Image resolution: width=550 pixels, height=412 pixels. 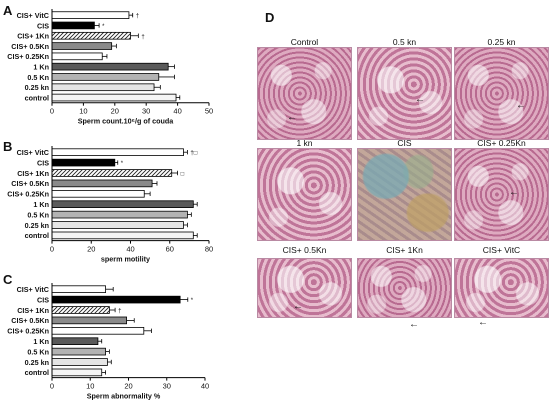 What do you see at coordinates (193, 154) in the screenshot?
I see `sig-marker-1-0: †□` at bounding box center [193, 154].